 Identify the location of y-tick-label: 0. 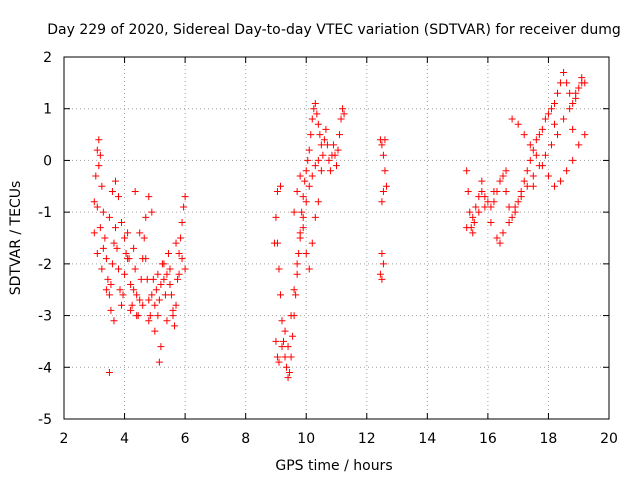
(47, 161).